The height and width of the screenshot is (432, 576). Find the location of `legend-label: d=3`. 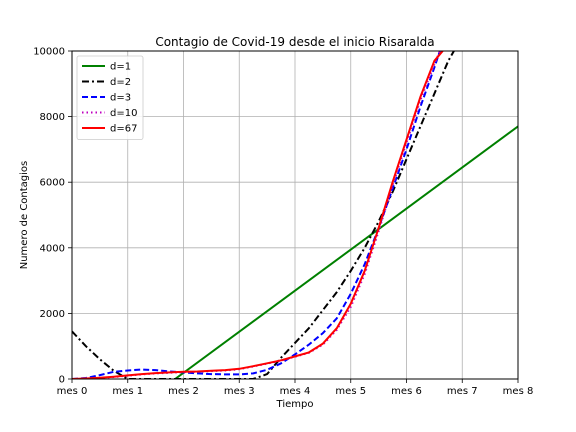

legend-label: d=3 is located at coordinates (120, 98).